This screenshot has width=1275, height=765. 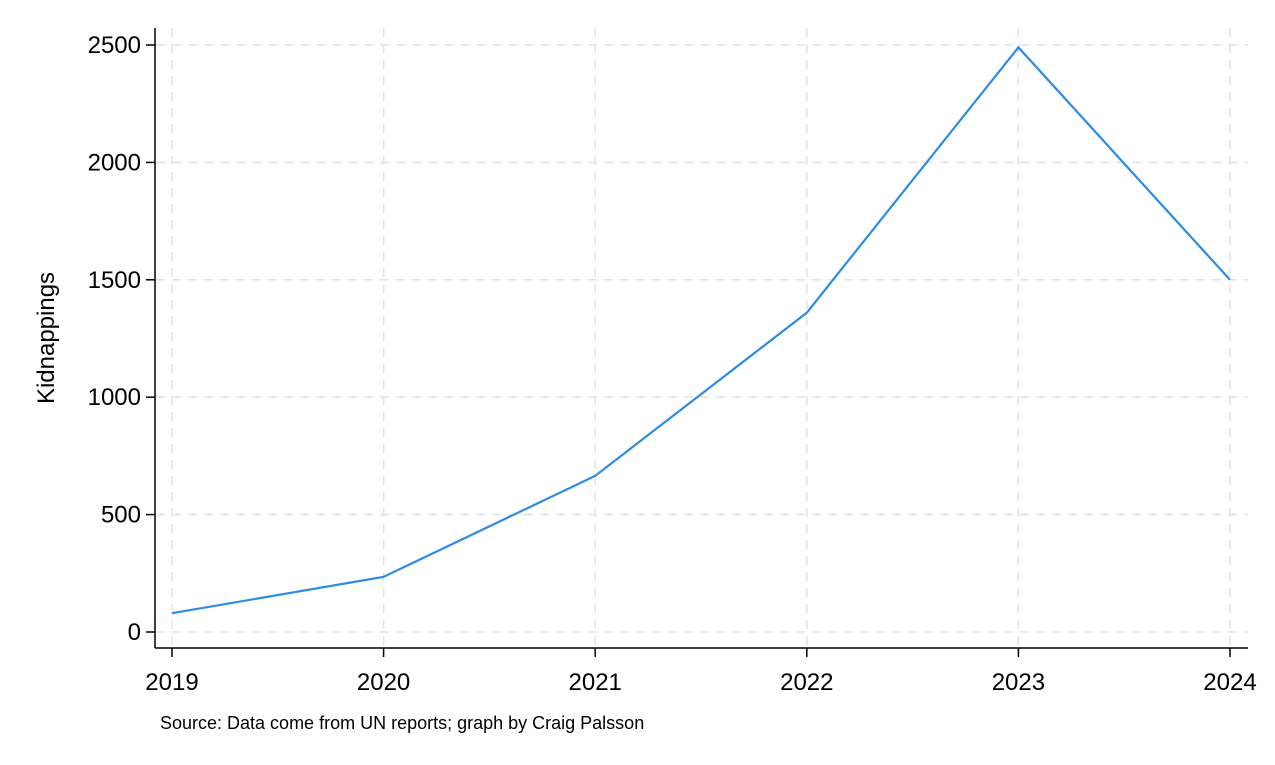 What do you see at coordinates (114, 280) in the screenshot?
I see `y-tick-label: 1500` at bounding box center [114, 280].